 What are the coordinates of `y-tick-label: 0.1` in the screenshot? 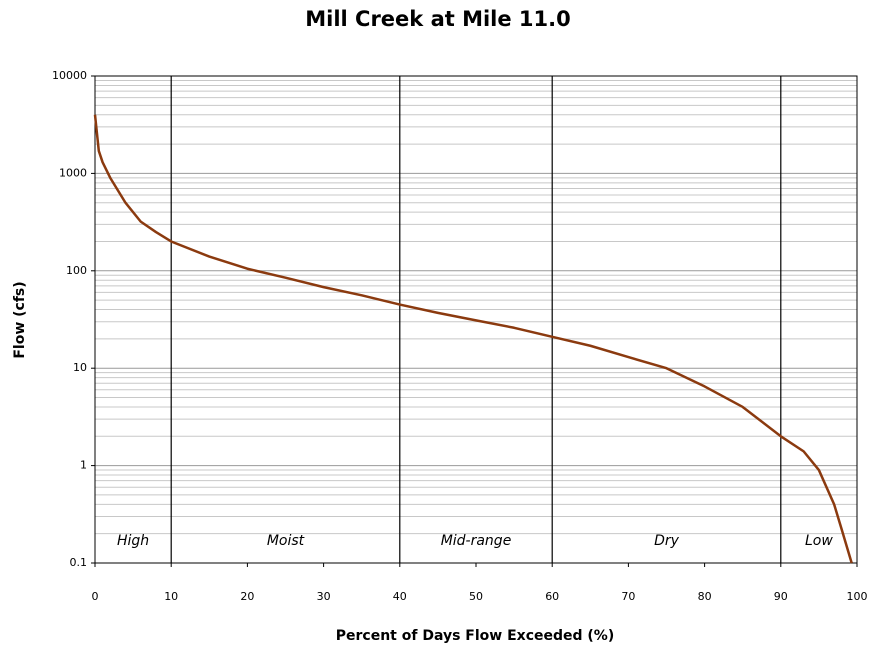 It's located at (79, 562).